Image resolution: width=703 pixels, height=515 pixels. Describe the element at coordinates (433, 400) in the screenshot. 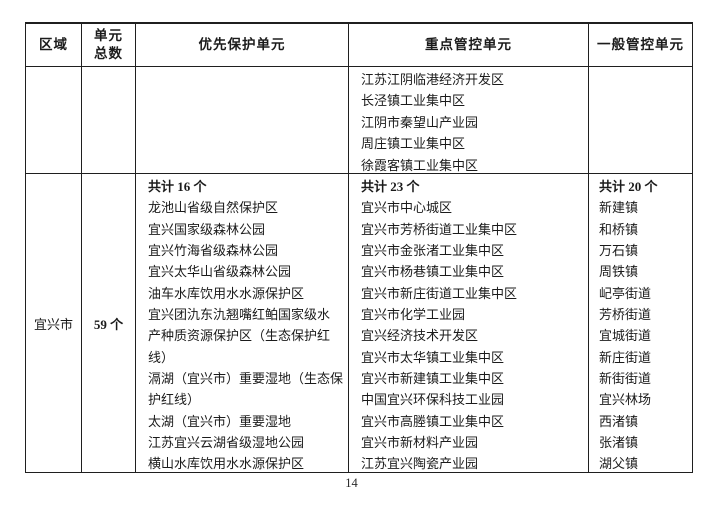

I see `unit-line: 中国宜兴环保科技工业园` at that location.